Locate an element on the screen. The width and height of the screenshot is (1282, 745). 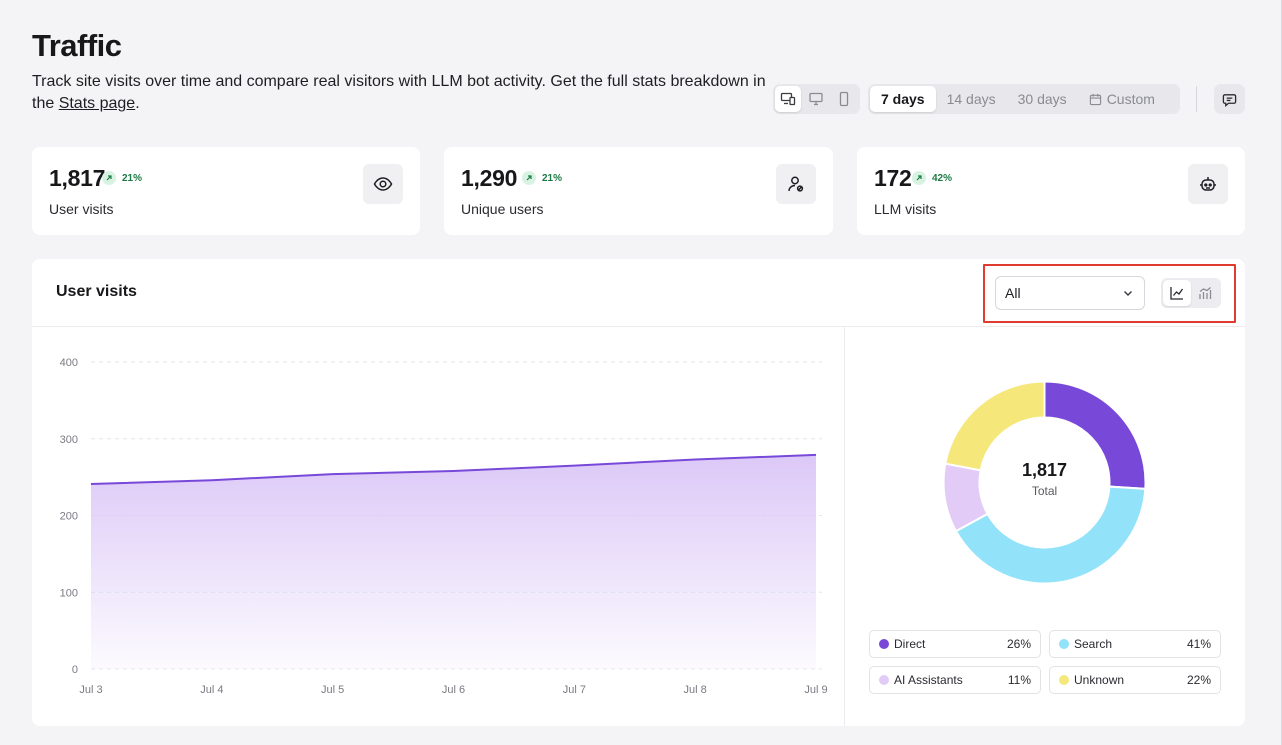
desktop-icon is located at coordinates (816, 99).